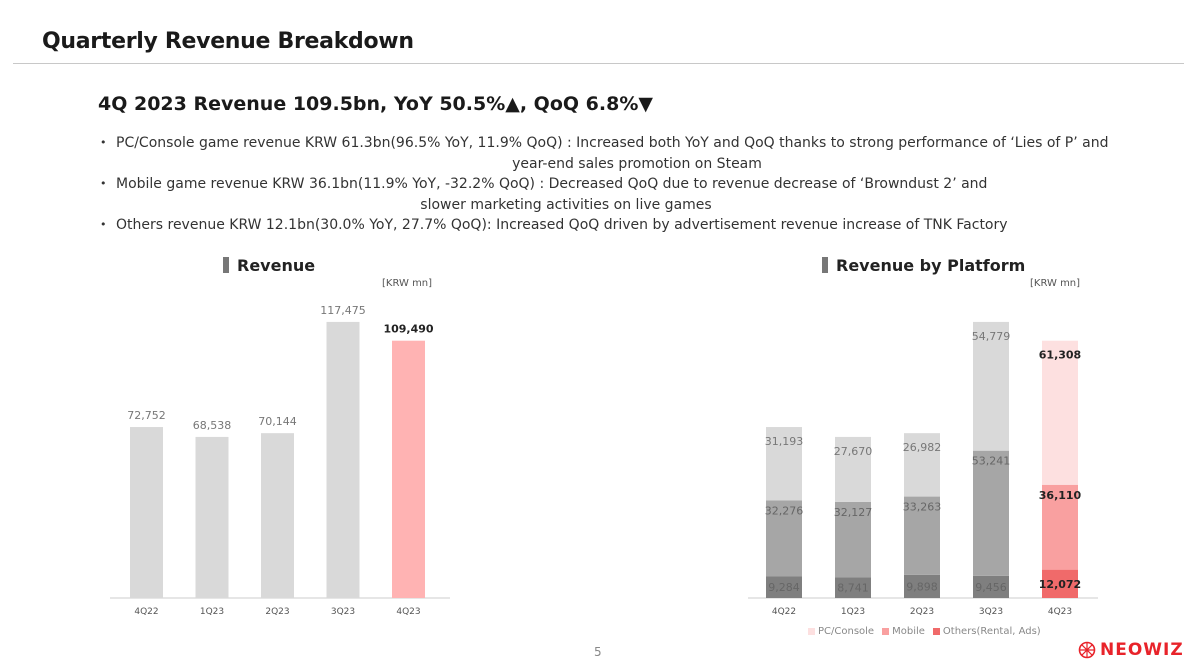 The image size is (1197, 672). Describe the element at coordinates (784, 612) in the screenshot. I see `platform-tick-label: 4Q22` at that location.